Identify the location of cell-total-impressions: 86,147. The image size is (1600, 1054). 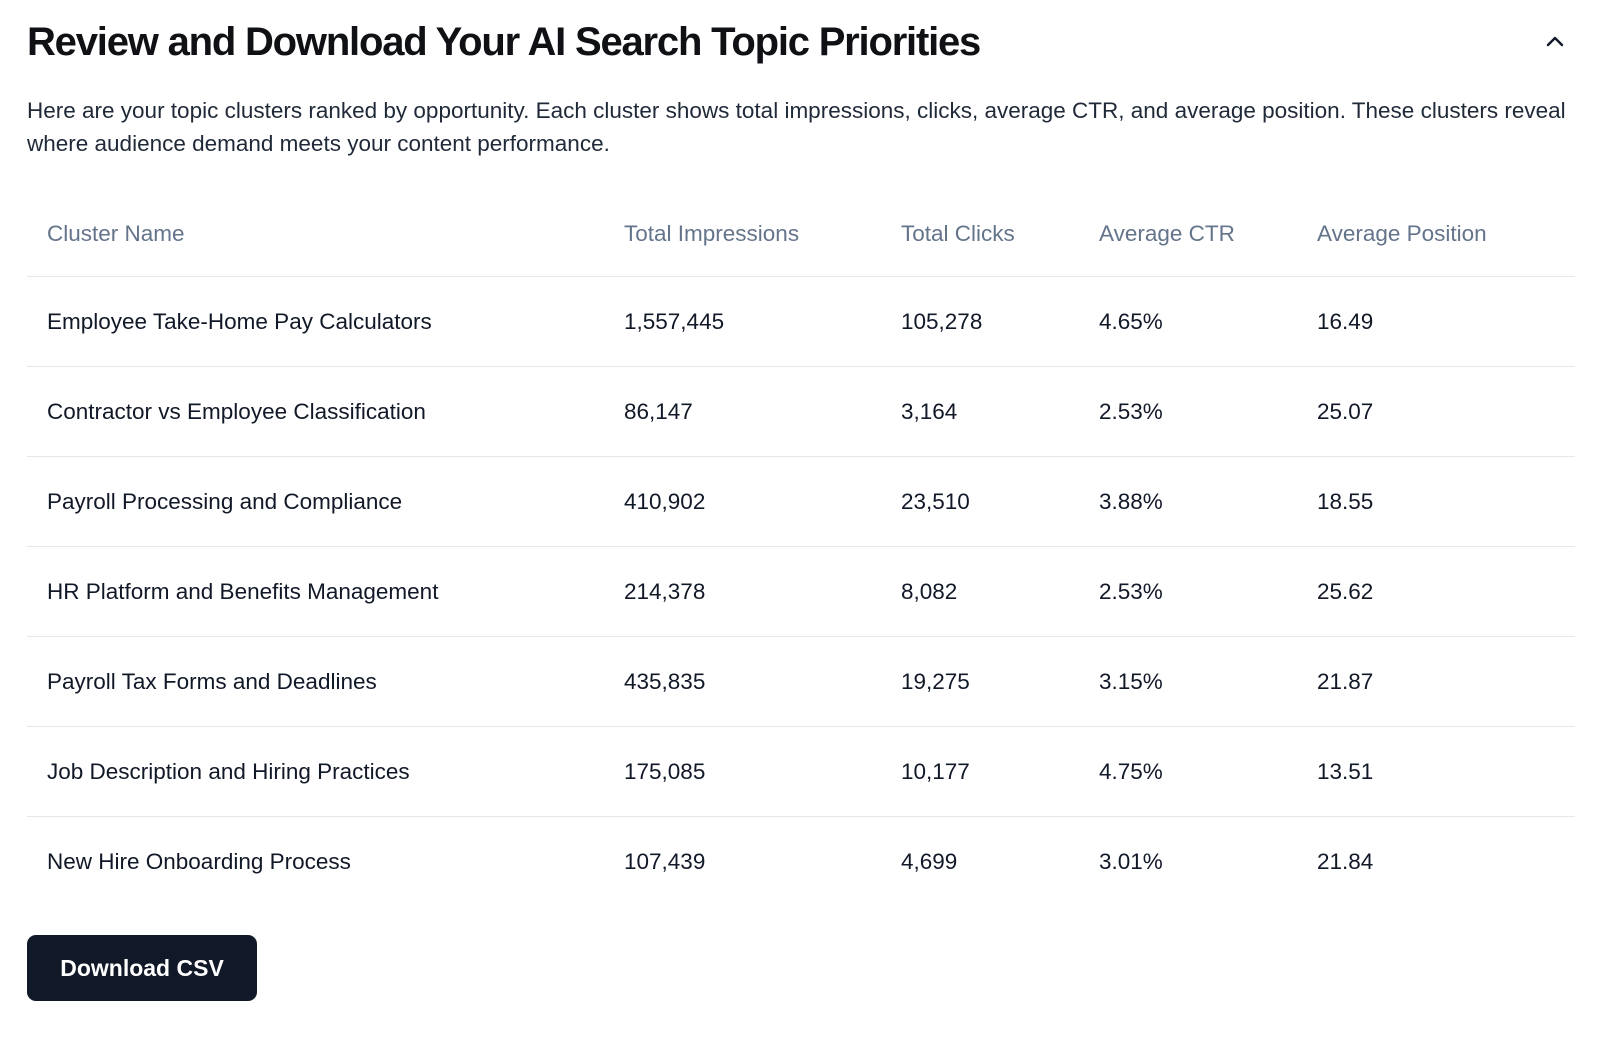
(742, 411).